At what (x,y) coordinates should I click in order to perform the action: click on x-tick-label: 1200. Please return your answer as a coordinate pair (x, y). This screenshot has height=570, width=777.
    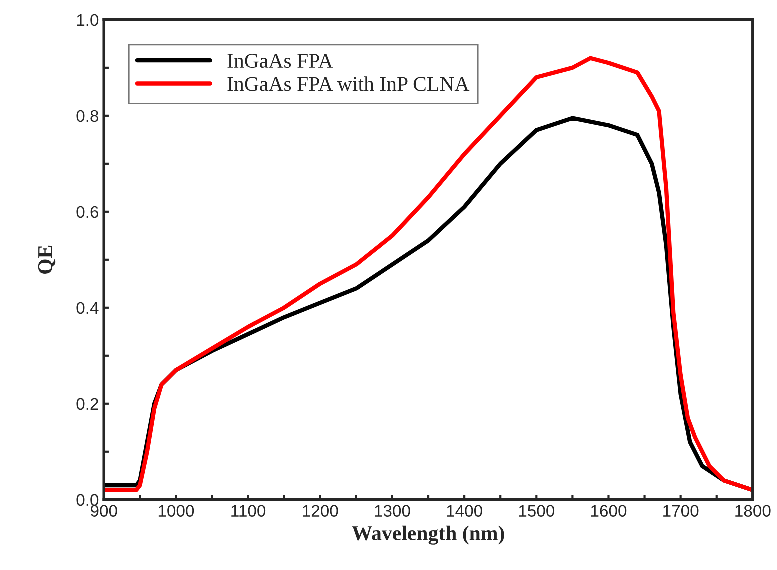
    Looking at the image, I should click on (320, 511).